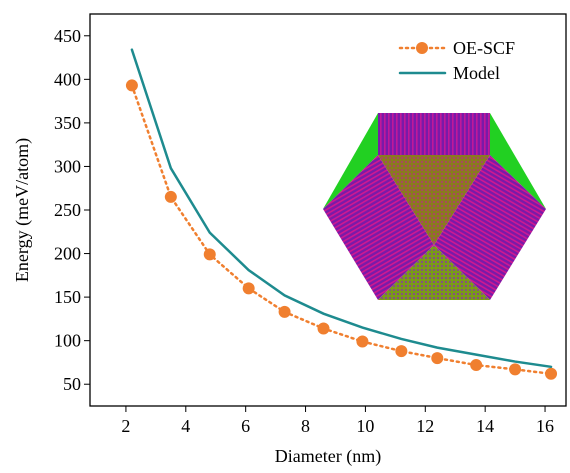  Describe the element at coordinates (67, 79) in the screenshot. I see `y-tick-label: 400` at that location.